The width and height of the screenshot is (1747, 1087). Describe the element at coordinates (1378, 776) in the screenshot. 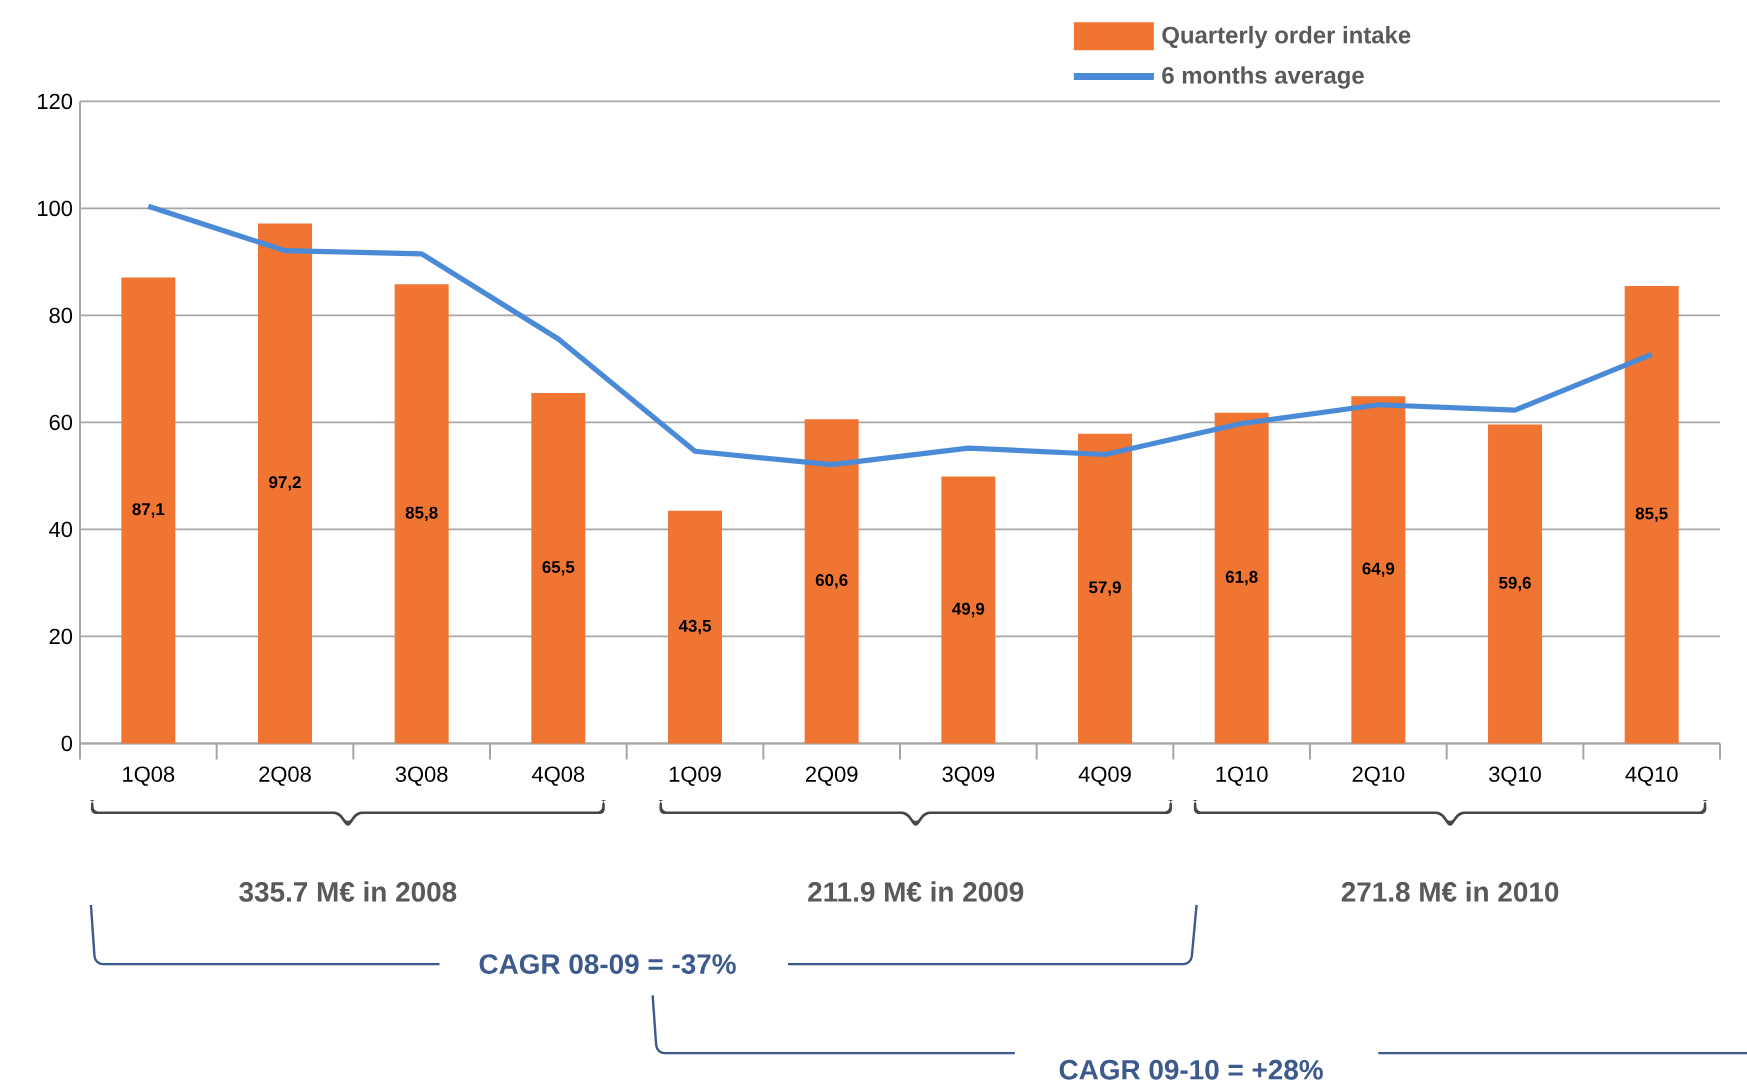

I see `x-tick-label: 2Q10` at that location.